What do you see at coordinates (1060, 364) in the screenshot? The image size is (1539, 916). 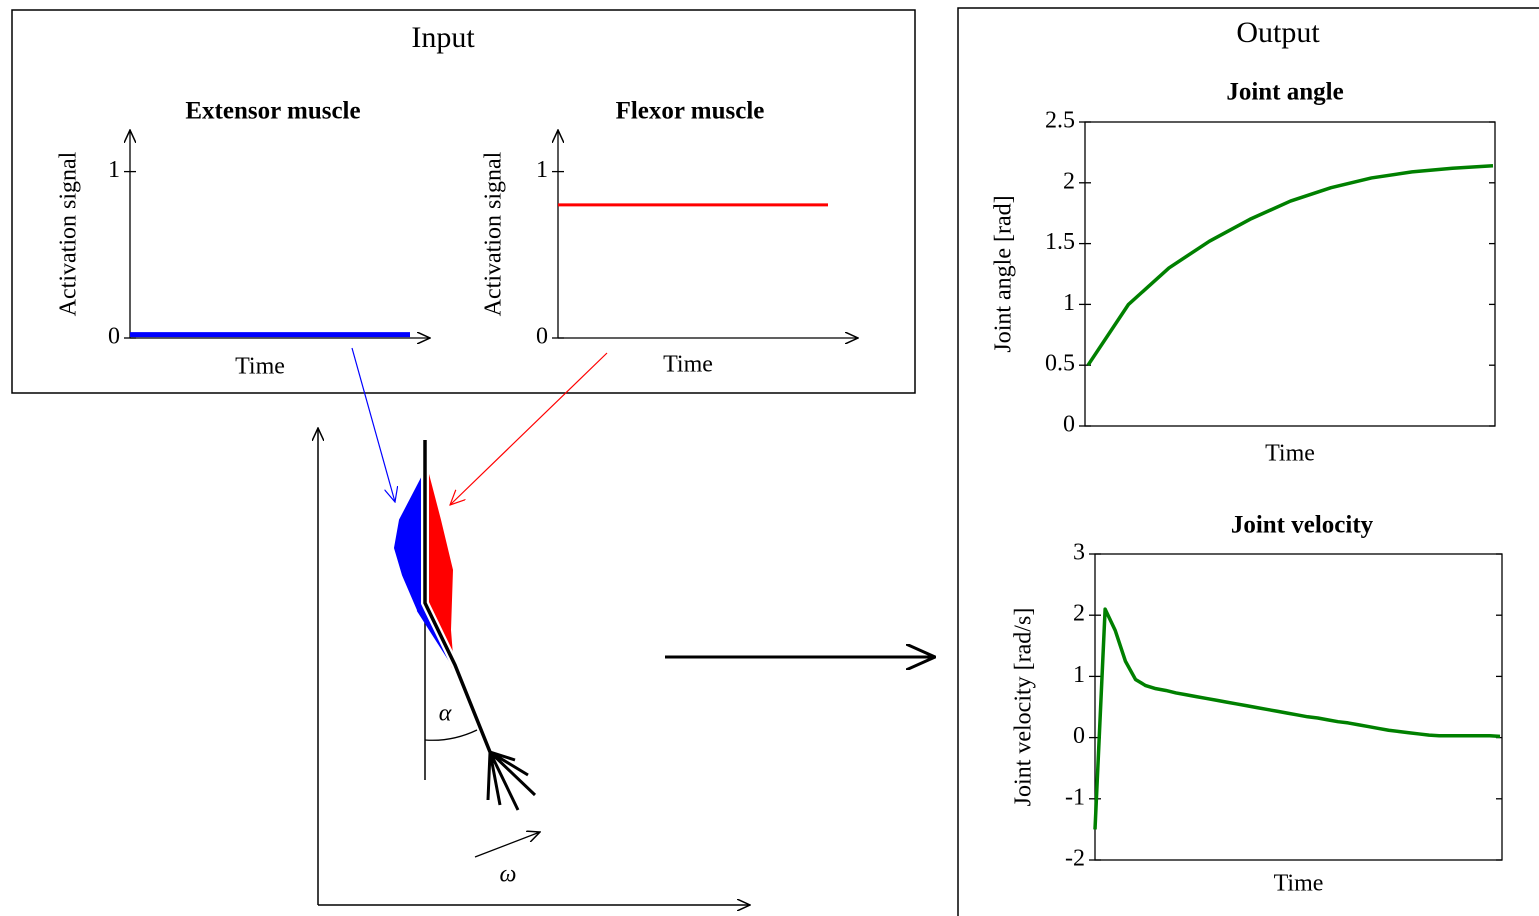 I see `y-tick-label: 0.5` at bounding box center [1060, 364].